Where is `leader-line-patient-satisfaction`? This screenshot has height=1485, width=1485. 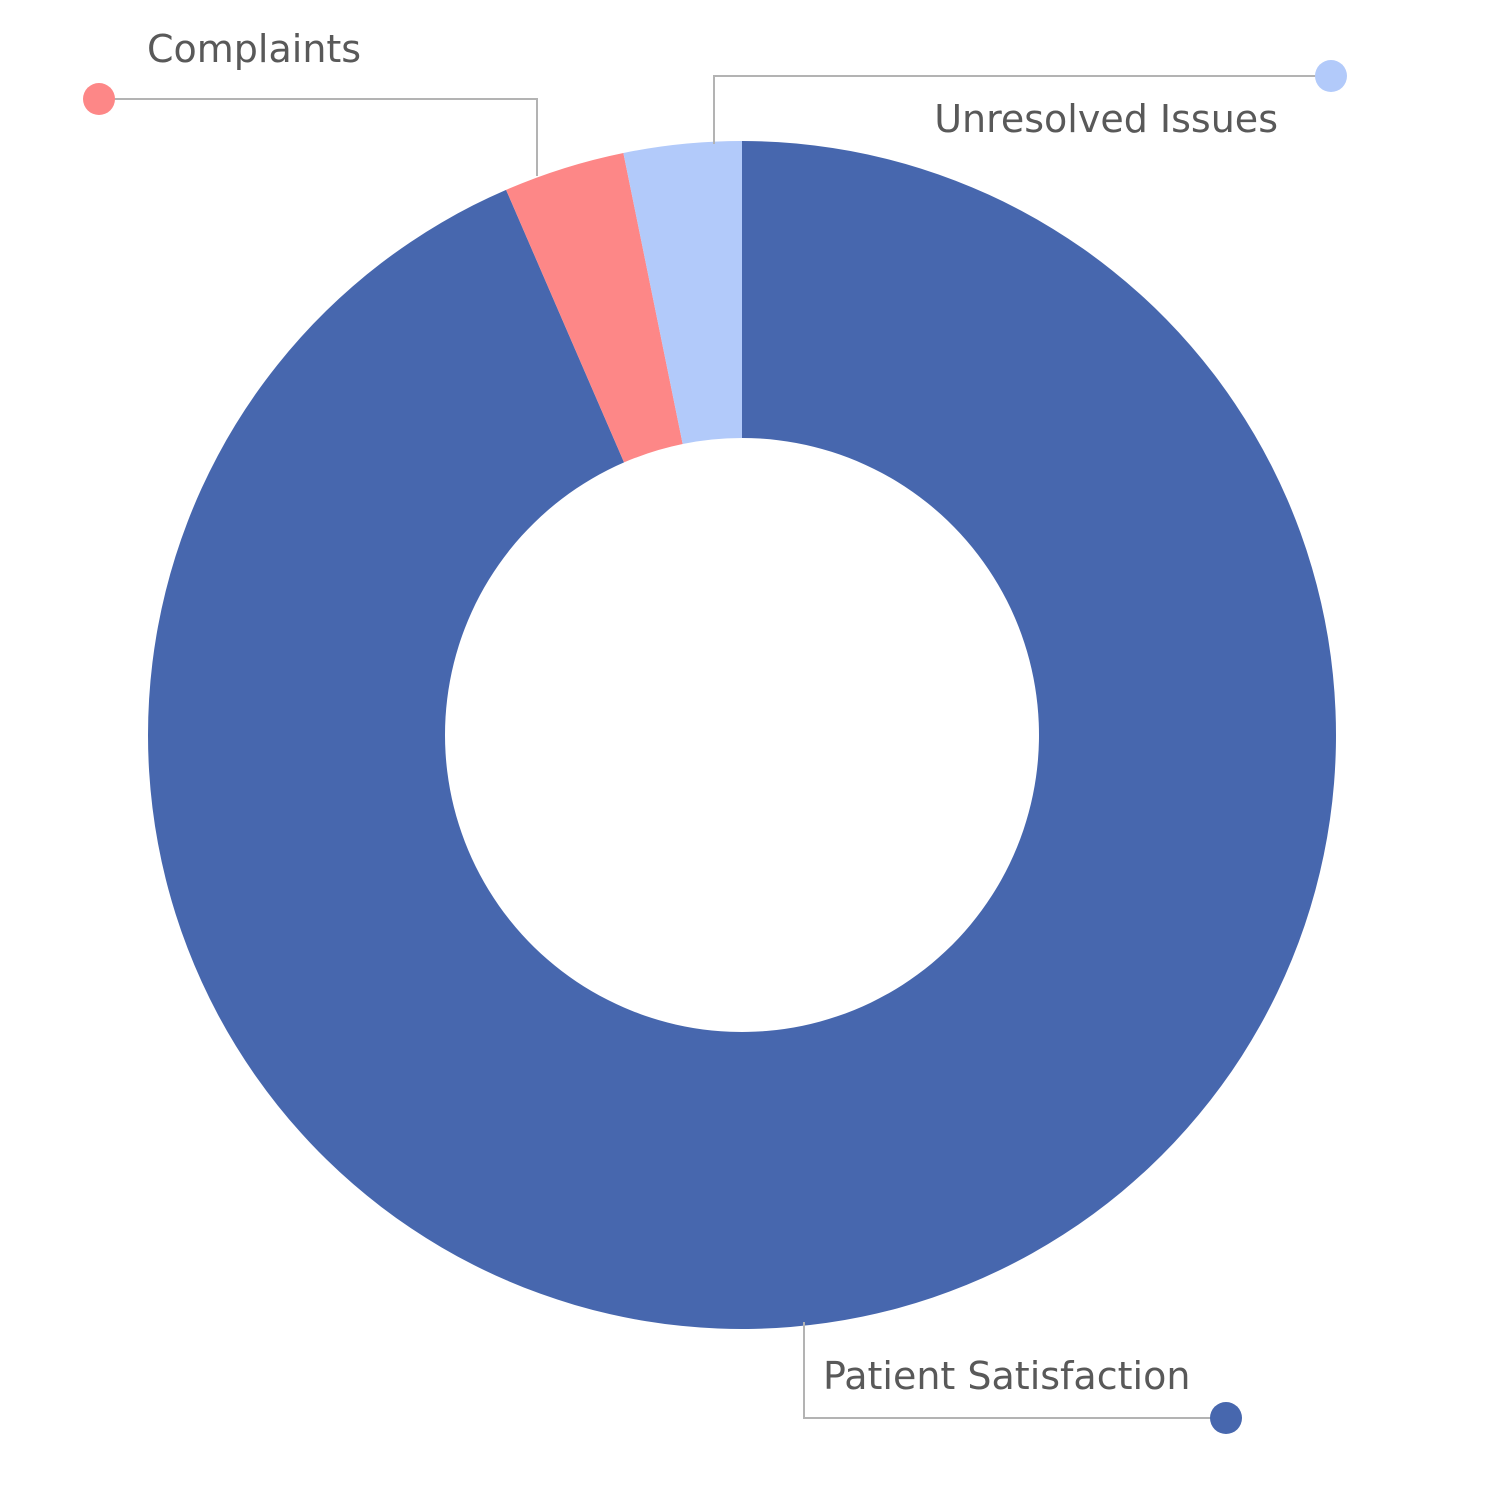 leader-line-patient-satisfaction is located at coordinates (1014, 1370).